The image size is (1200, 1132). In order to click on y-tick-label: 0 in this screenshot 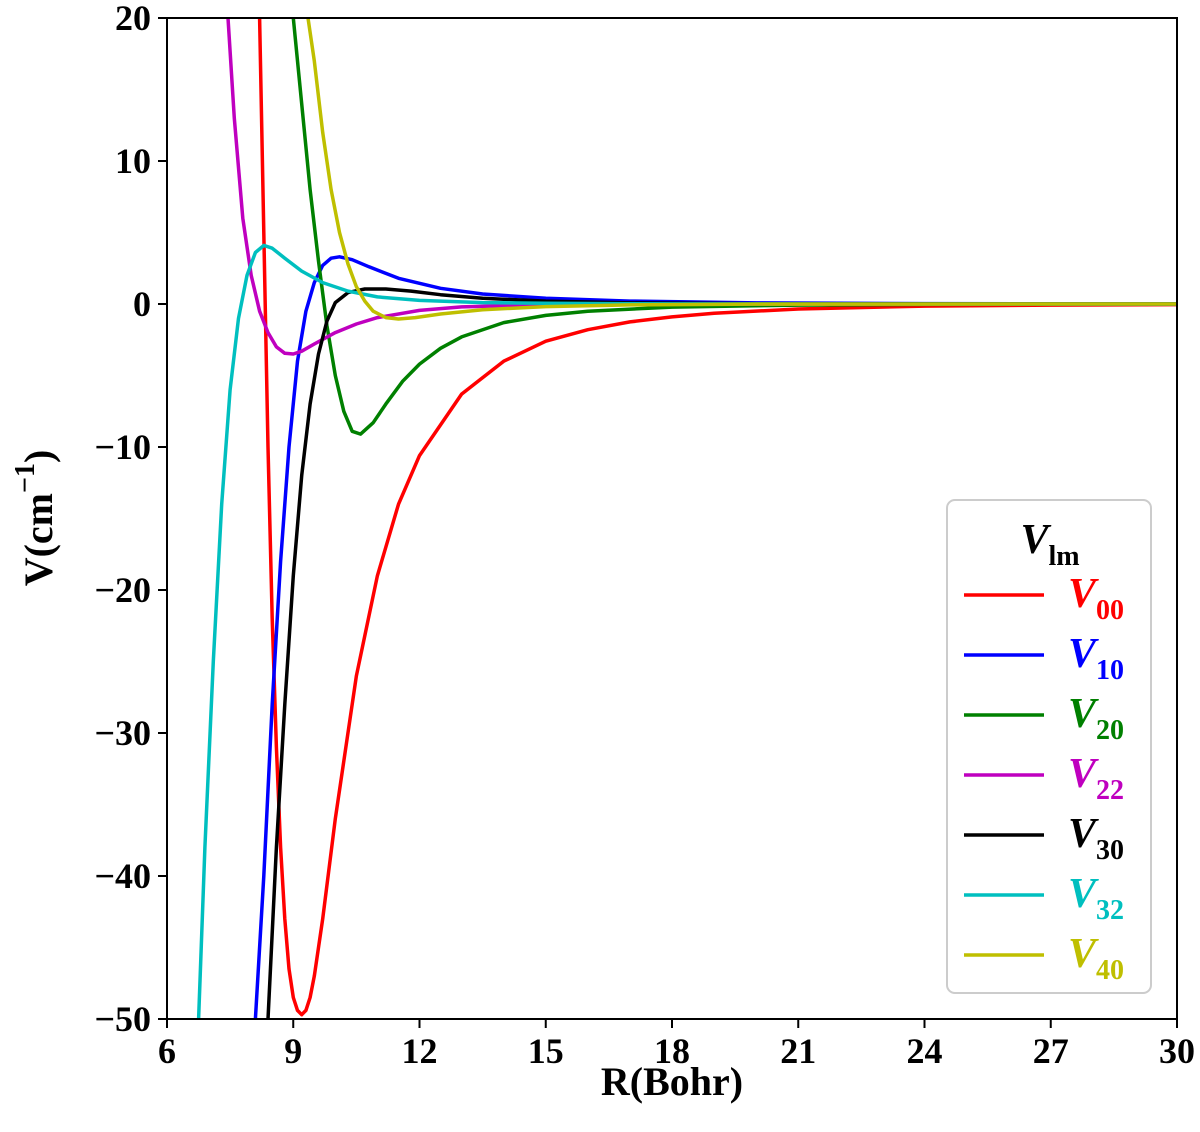, I will do `click(142, 304)`.